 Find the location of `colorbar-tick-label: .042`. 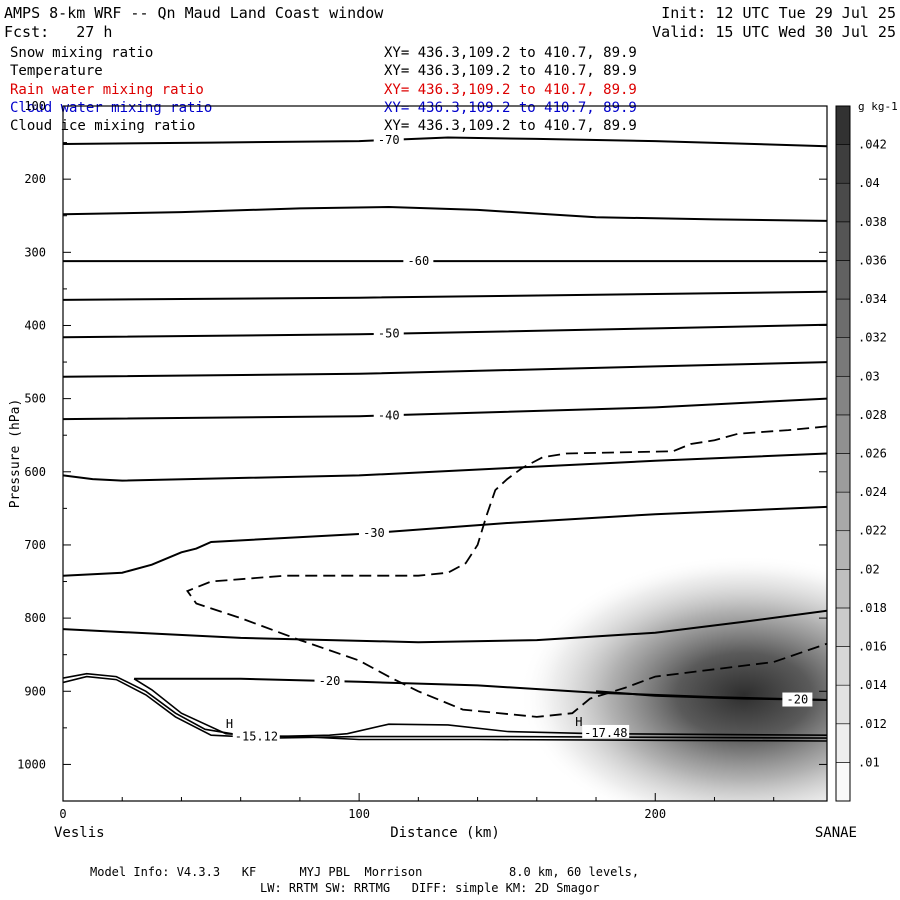

colorbar-tick-label: .042 is located at coordinates (872, 145).